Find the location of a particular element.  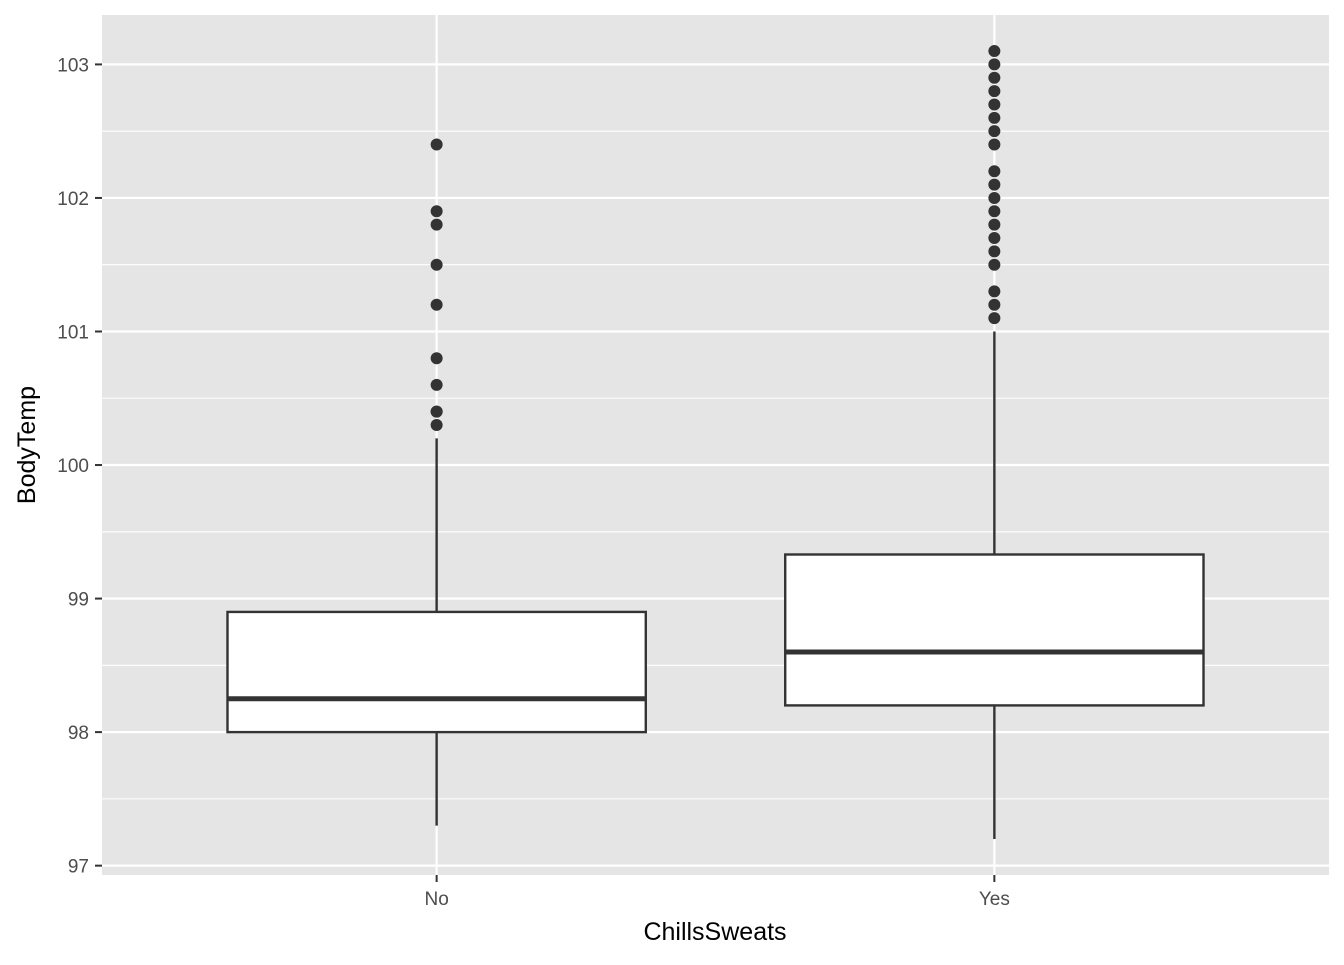

y-tick-label: 102 is located at coordinates (73, 199).